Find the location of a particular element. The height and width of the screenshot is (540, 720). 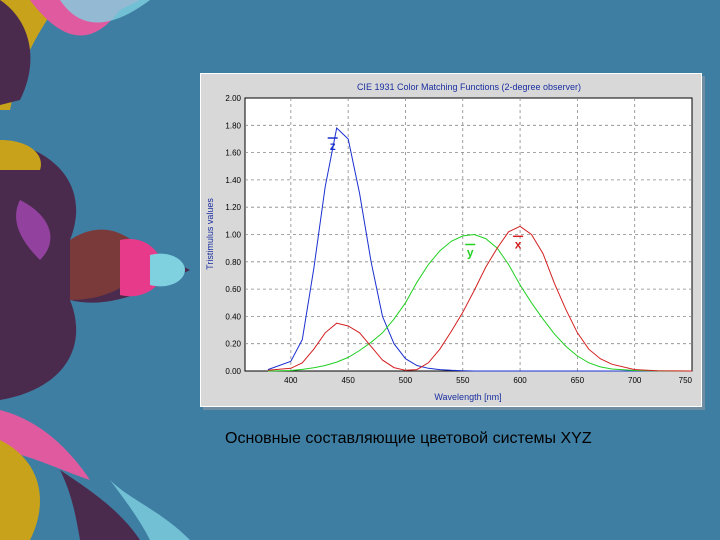

x-tick-label: 600 is located at coordinates (520, 380).